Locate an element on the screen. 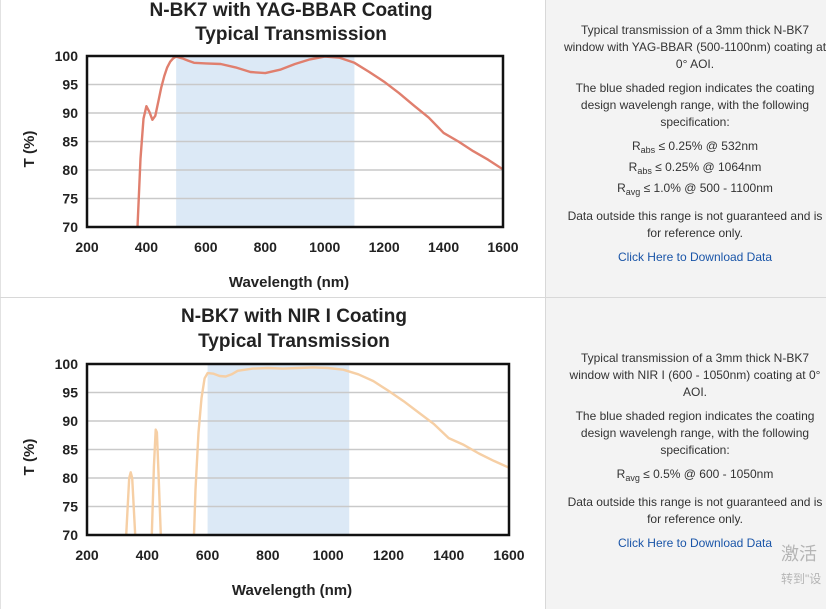  spec-list-2: Ravg ≤ 0.5% @ 600 - 1050nm is located at coordinates (693, 476).